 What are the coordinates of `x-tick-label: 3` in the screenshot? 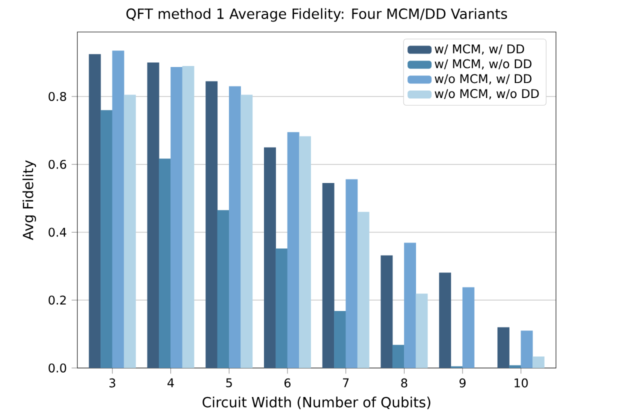 It's located at (112, 383).